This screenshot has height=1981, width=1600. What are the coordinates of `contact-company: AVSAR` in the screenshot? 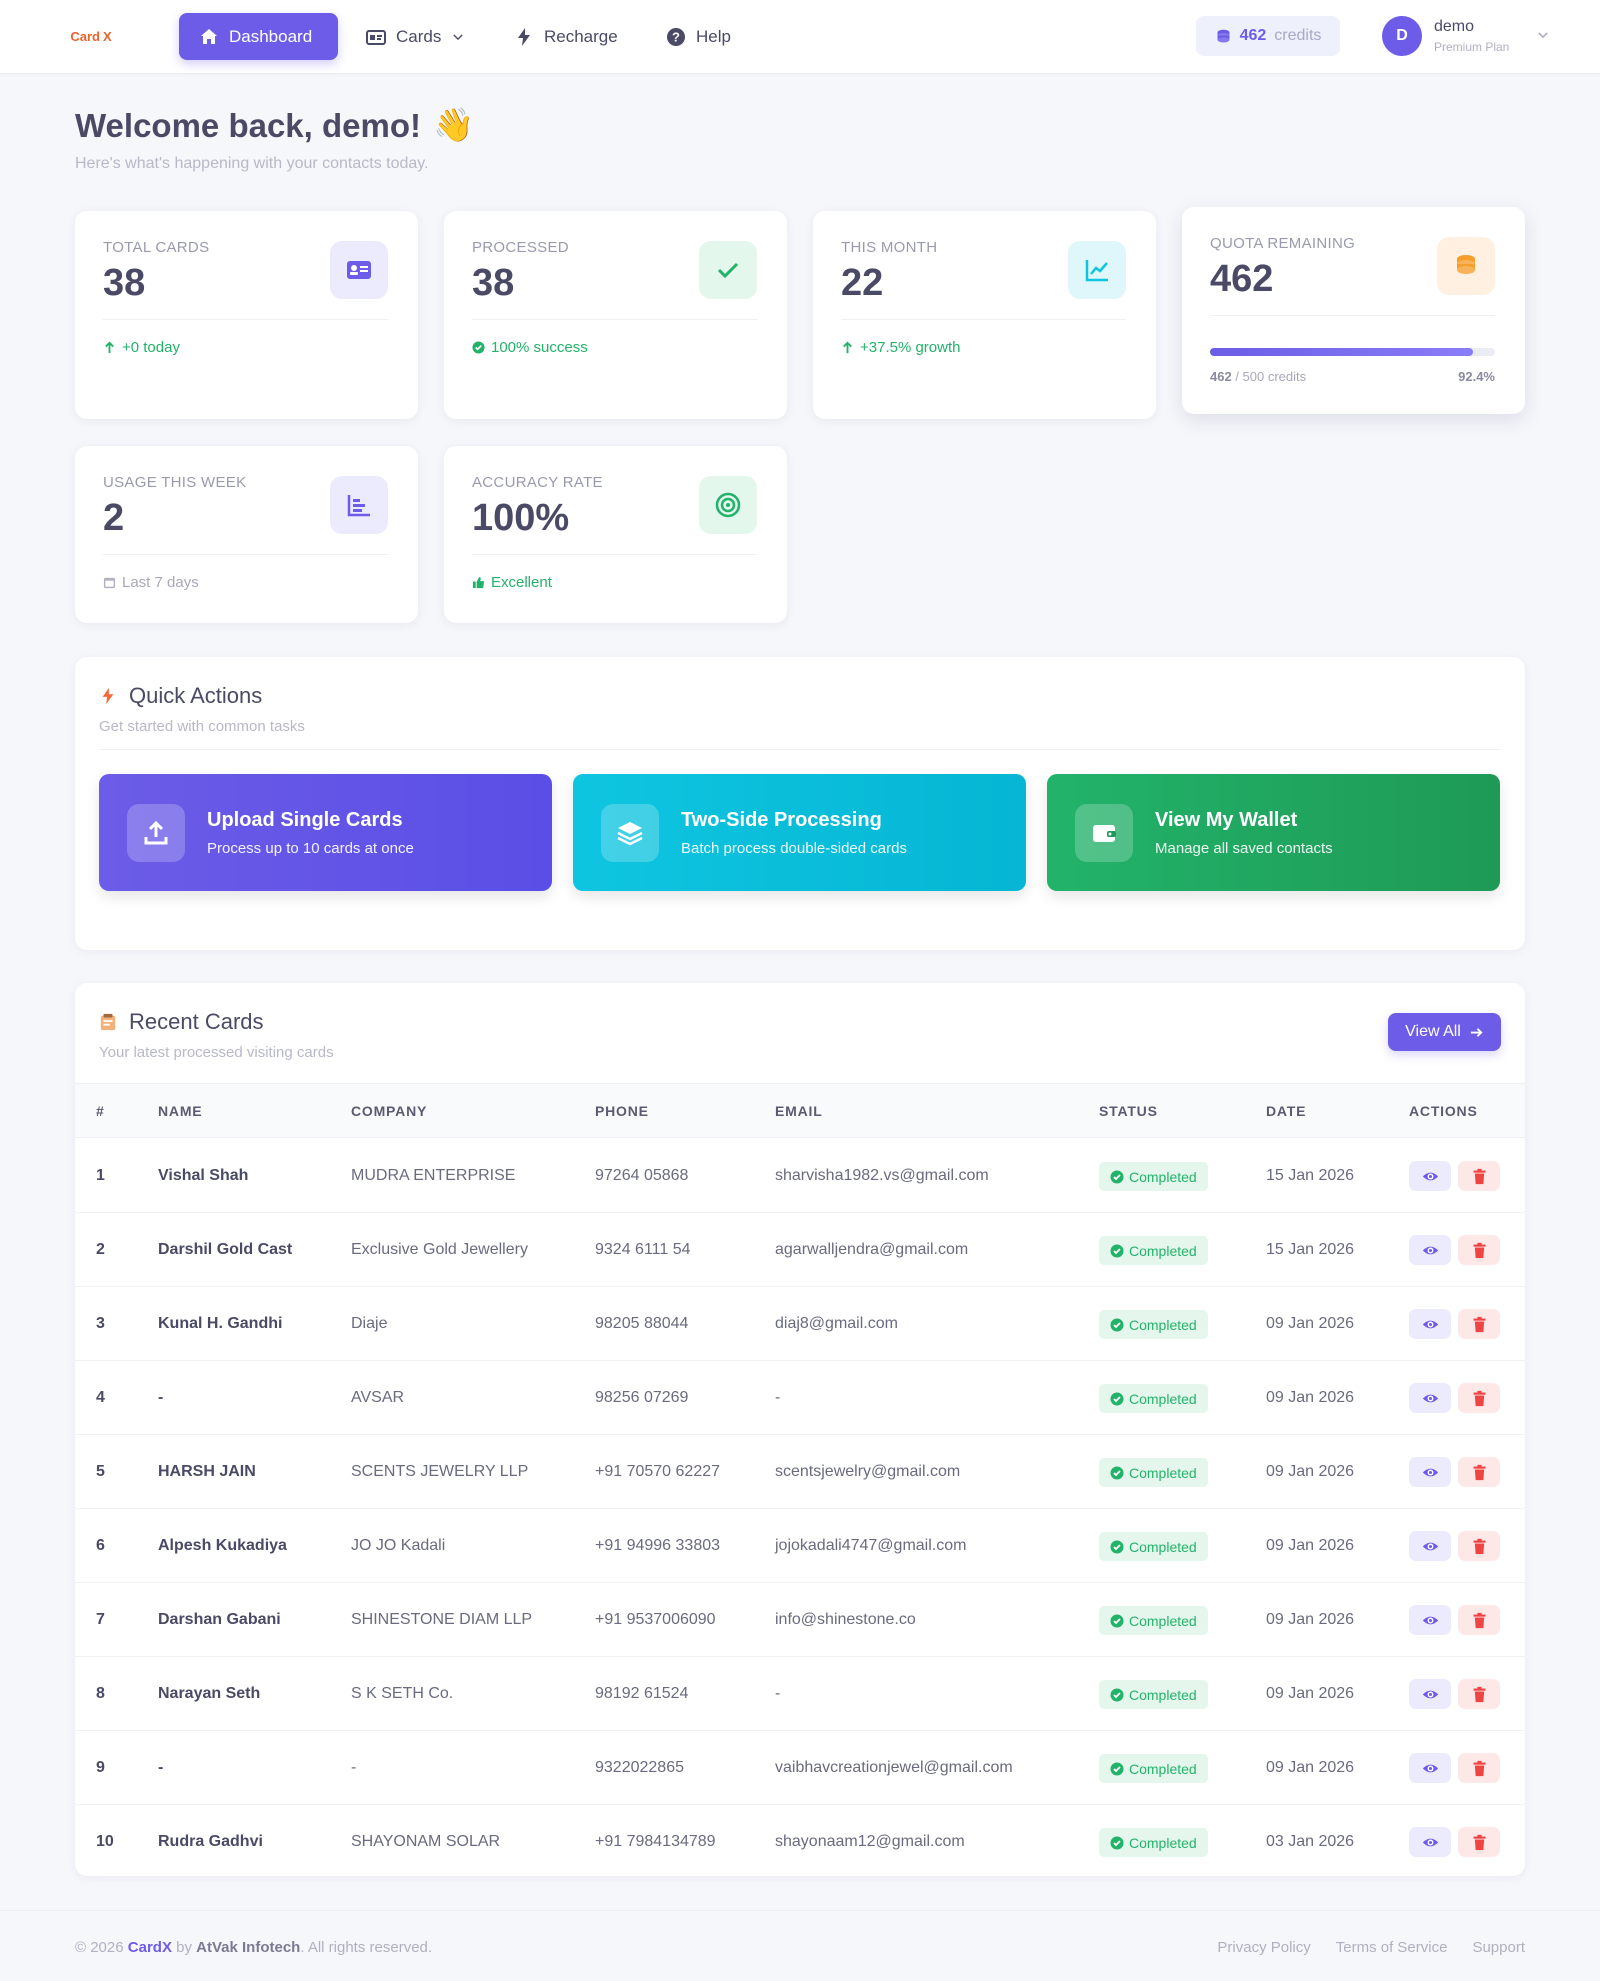 It's located at (378, 1397).